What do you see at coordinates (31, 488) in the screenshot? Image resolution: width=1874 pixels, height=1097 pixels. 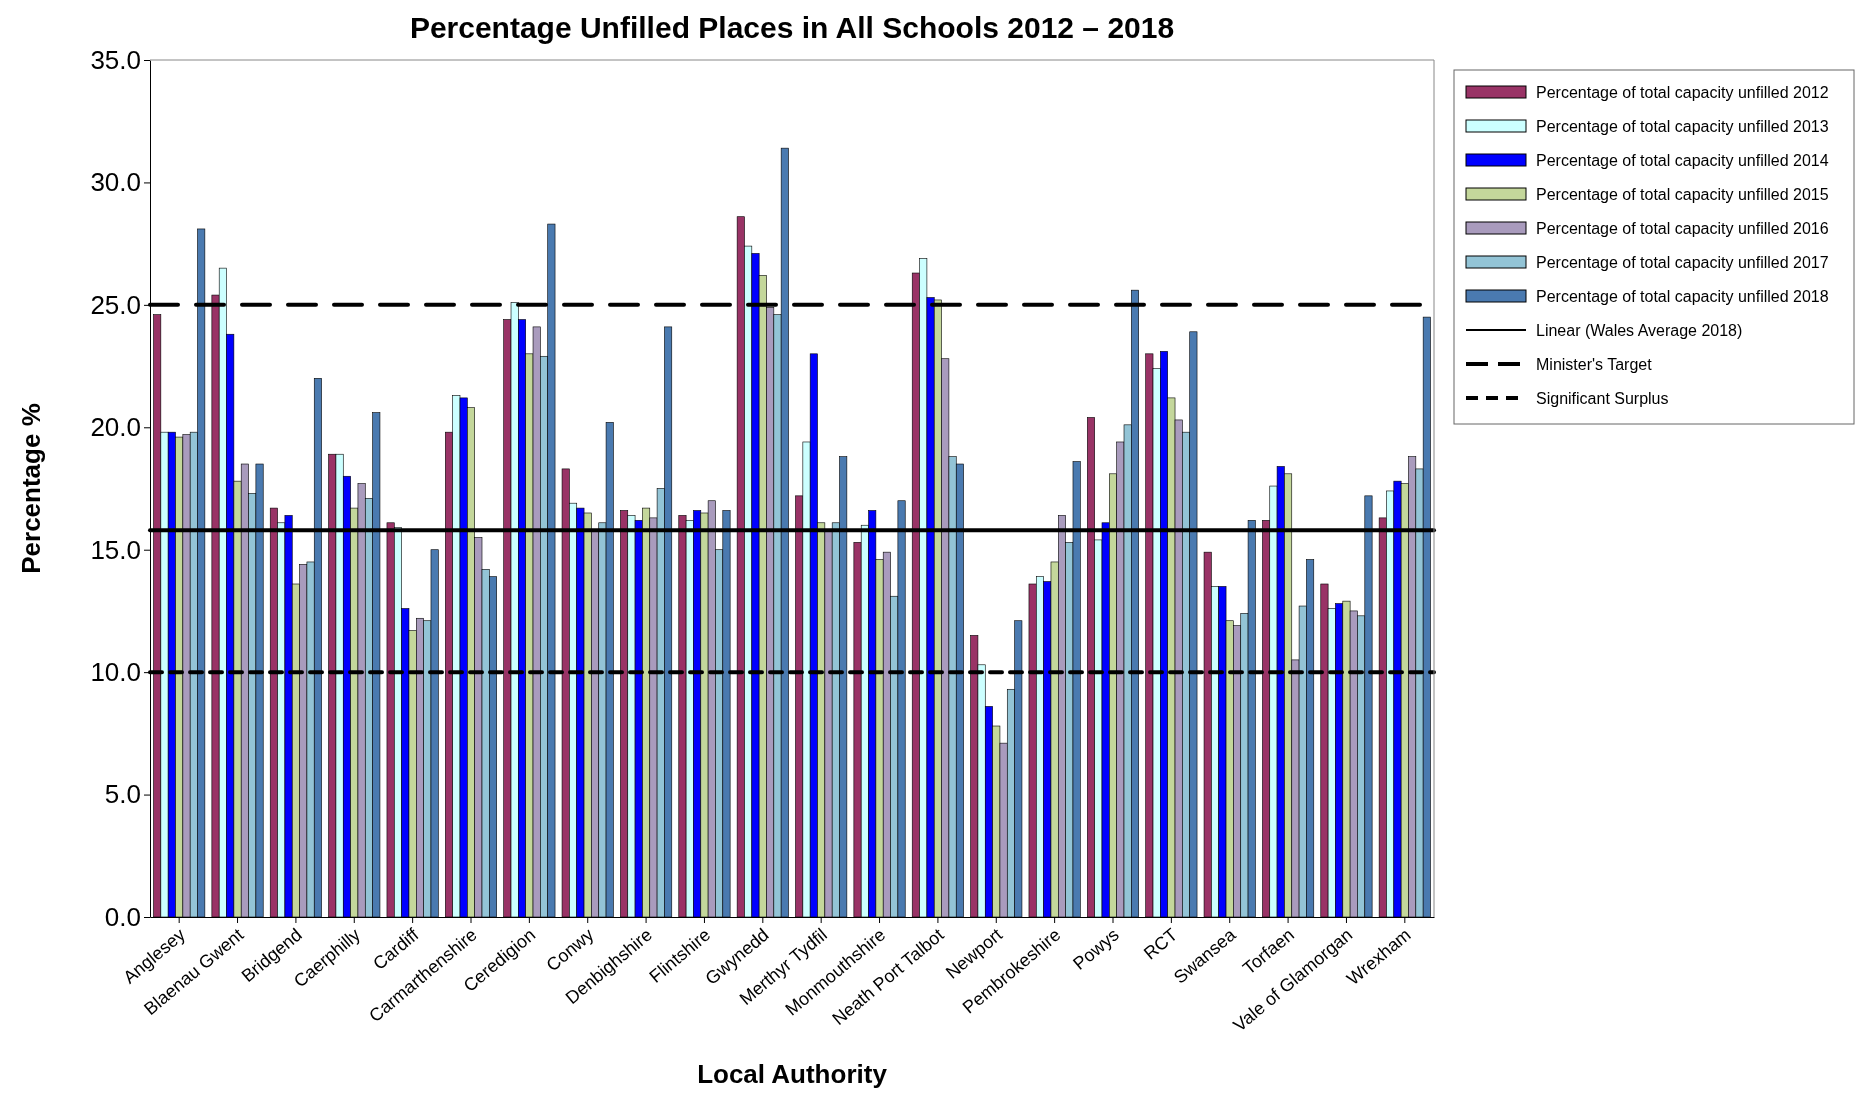 I see `y-axis-title: Percentage %` at bounding box center [31, 488].